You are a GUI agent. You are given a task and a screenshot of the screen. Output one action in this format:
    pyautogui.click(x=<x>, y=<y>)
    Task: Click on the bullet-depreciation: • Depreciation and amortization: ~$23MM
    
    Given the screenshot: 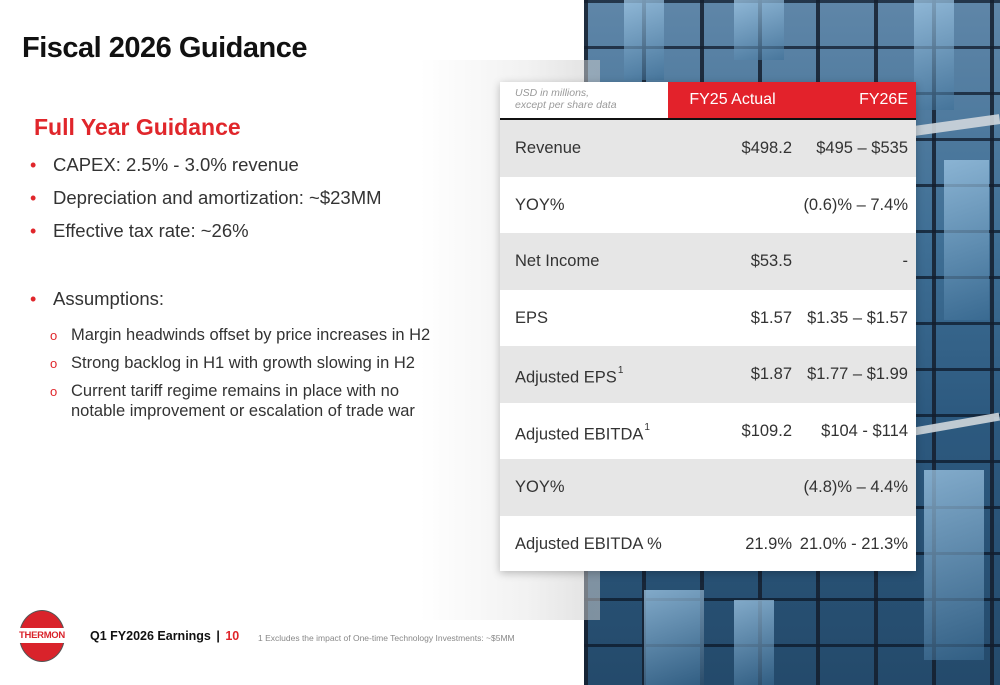 What is the action you would take?
    pyautogui.click(x=245, y=199)
    